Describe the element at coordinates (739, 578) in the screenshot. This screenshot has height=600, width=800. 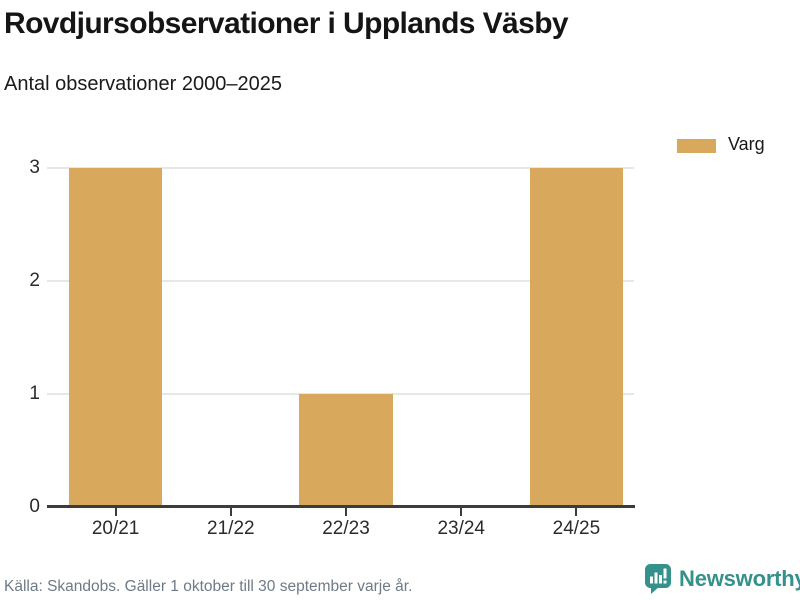
I see `newsworthy-brand-name: Newsworthy` at that location.